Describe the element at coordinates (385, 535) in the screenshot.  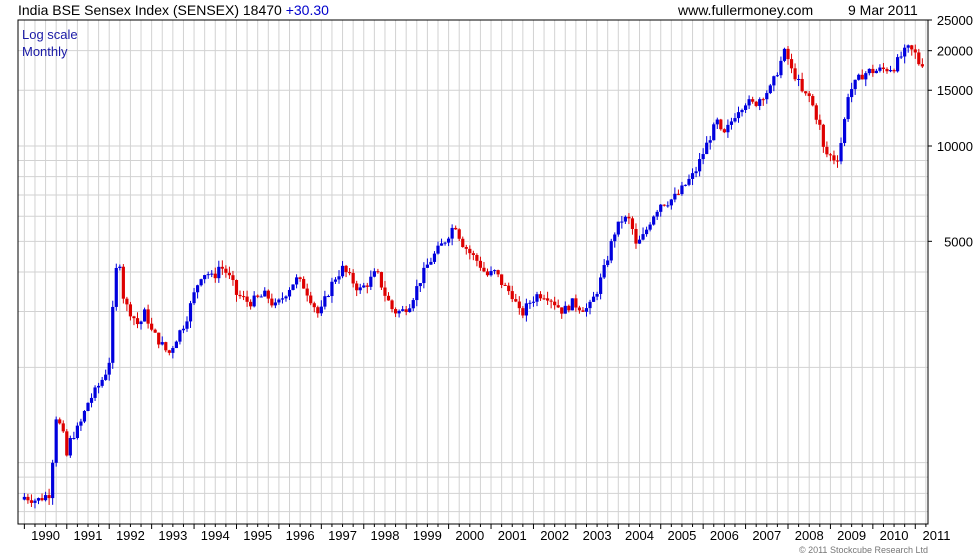
I see `x-tick-label: 1998` at that location.